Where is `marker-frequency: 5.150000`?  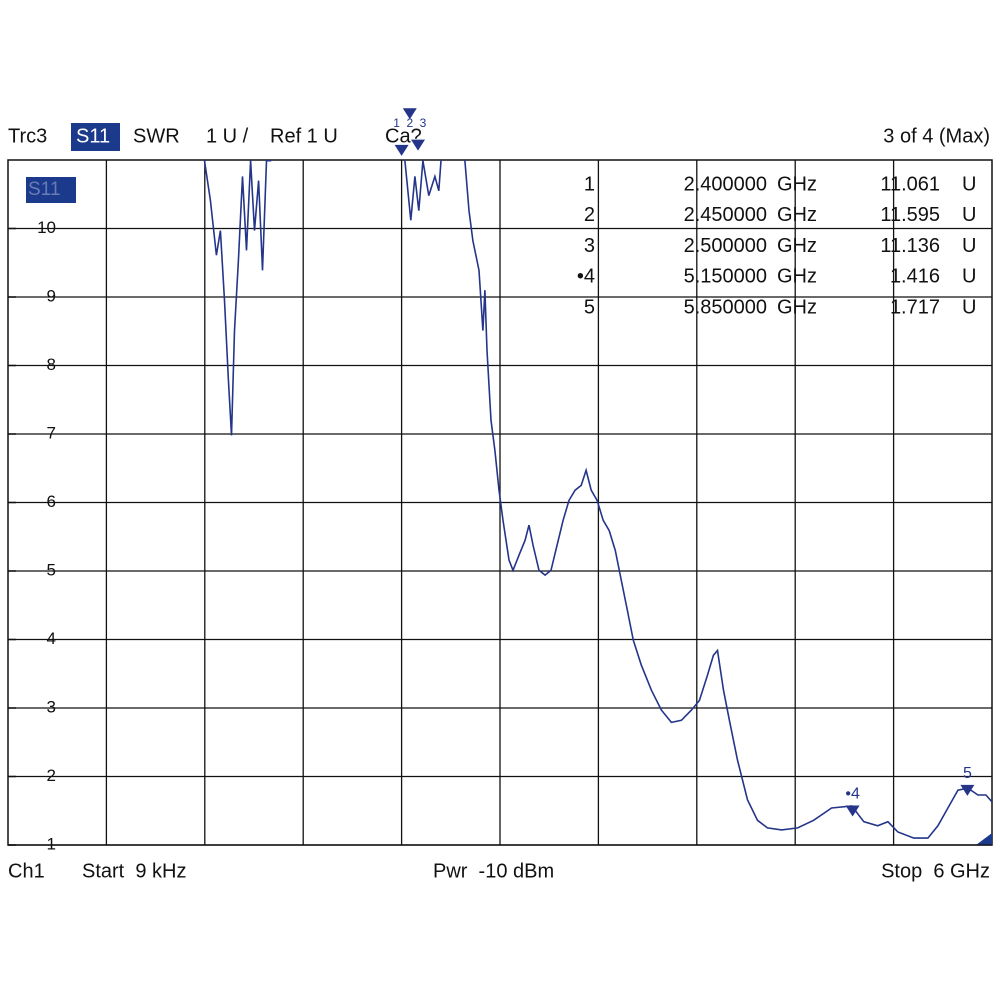 marker-frequency: 5.150000 is located at coordinates (725, 277).